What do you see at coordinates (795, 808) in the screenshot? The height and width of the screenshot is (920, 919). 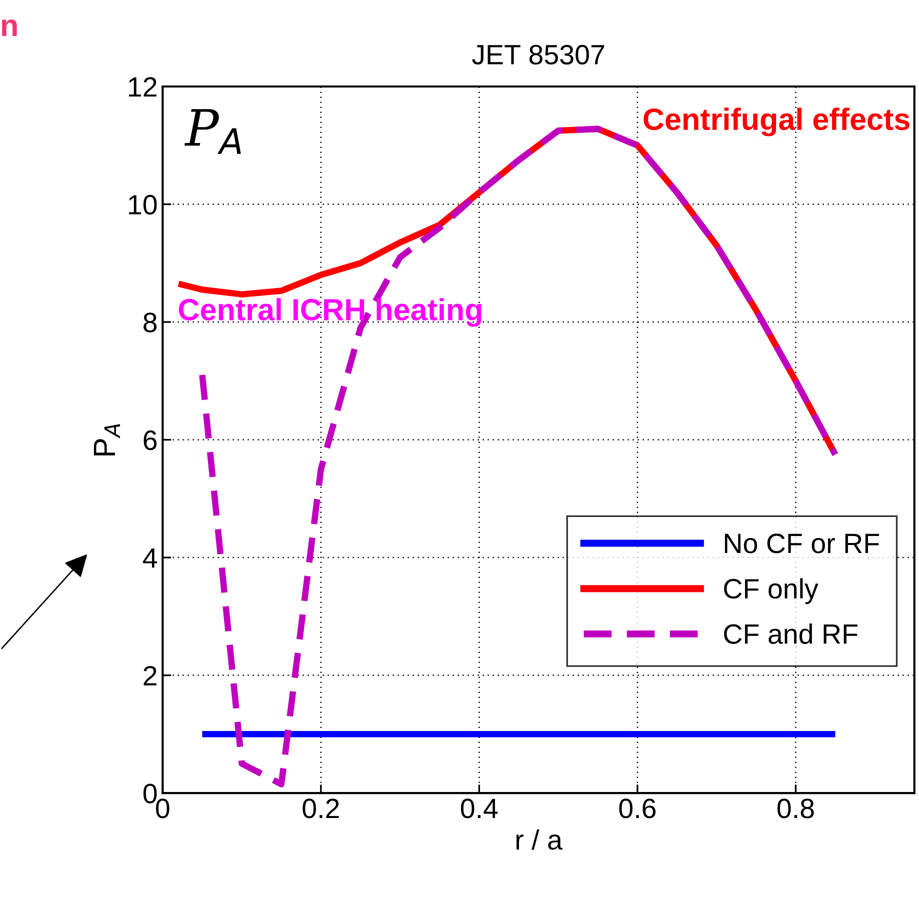 I see `x-tick-label: 0.8` at bounding box center [795, 808].